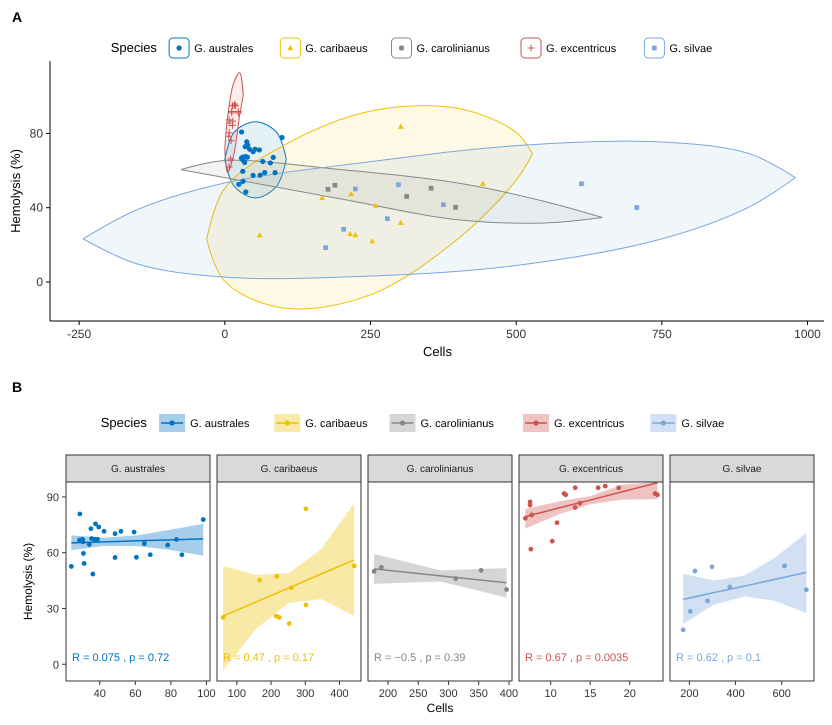 Image resolution: width=832 pixels, height=725 pixels. Describe the element at coordinates (662, 334) in the screenshot. I see `x-tick-label: 750` at that location.